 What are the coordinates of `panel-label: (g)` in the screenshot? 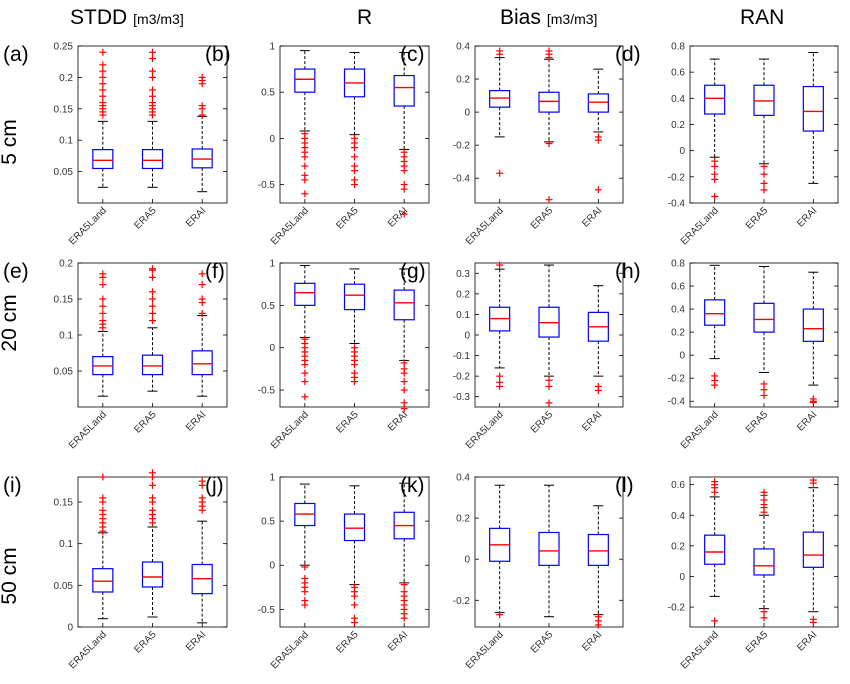 It's located at (413, 271).